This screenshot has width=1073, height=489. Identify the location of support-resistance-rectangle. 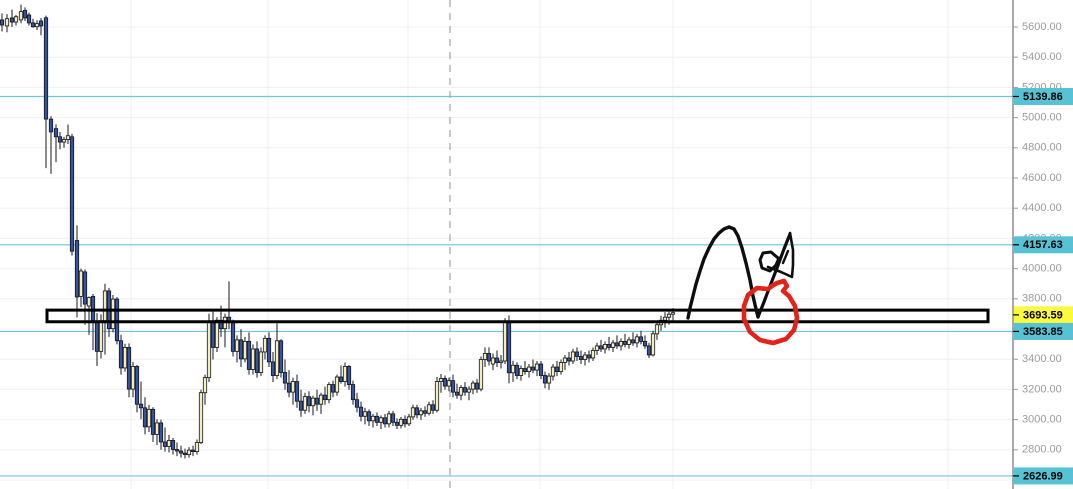
(517, 316).